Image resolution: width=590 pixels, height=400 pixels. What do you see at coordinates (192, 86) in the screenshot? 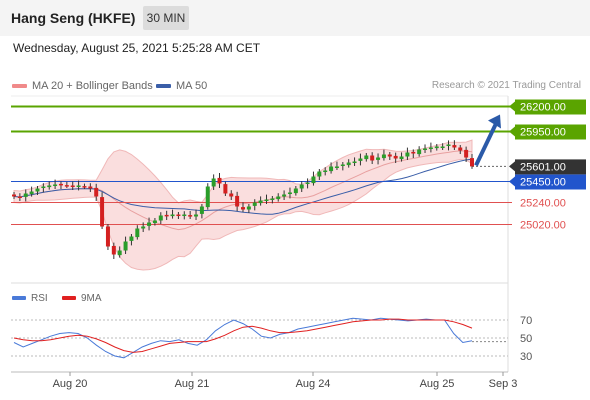
I see `legend-ma50-label: MA 50` at bounding box center [192, 86].